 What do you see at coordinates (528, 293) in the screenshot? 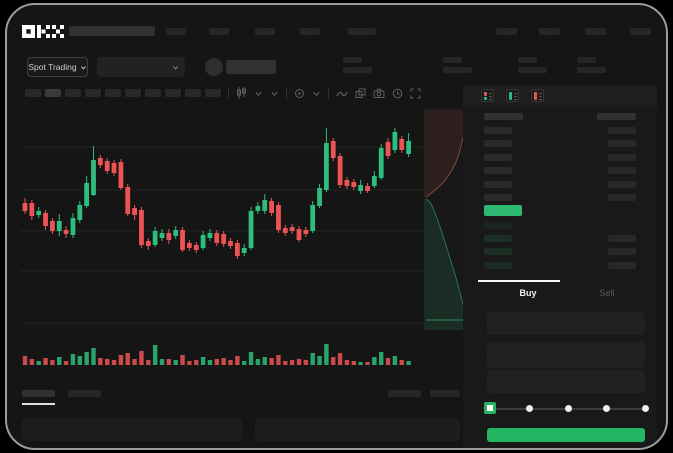
I see `tab-buy: Buy` at bounding box center [528, 293].